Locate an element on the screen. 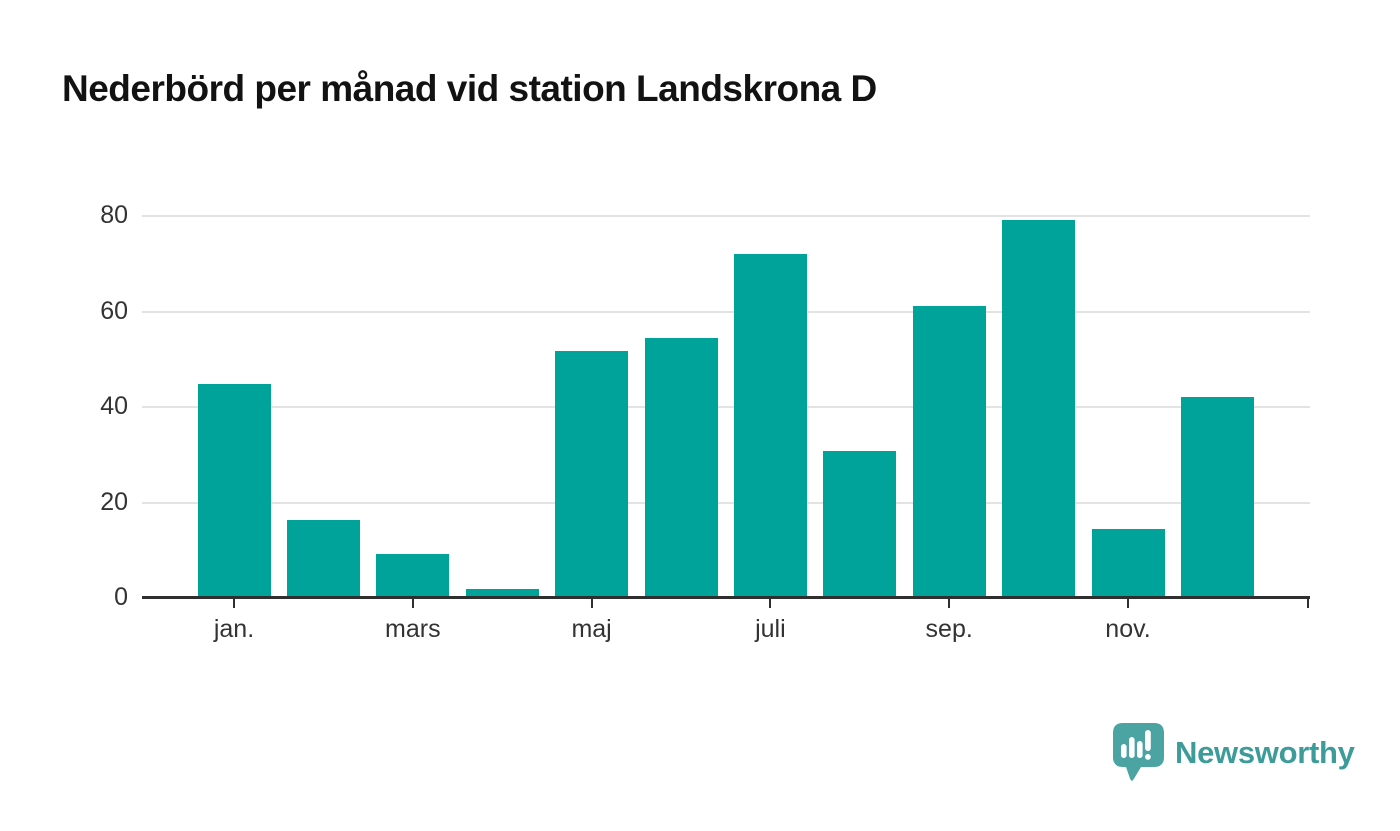 This screenshot has width=1400, height=831. x-axis-label-mars: mars is located at coordinates (413, 629).